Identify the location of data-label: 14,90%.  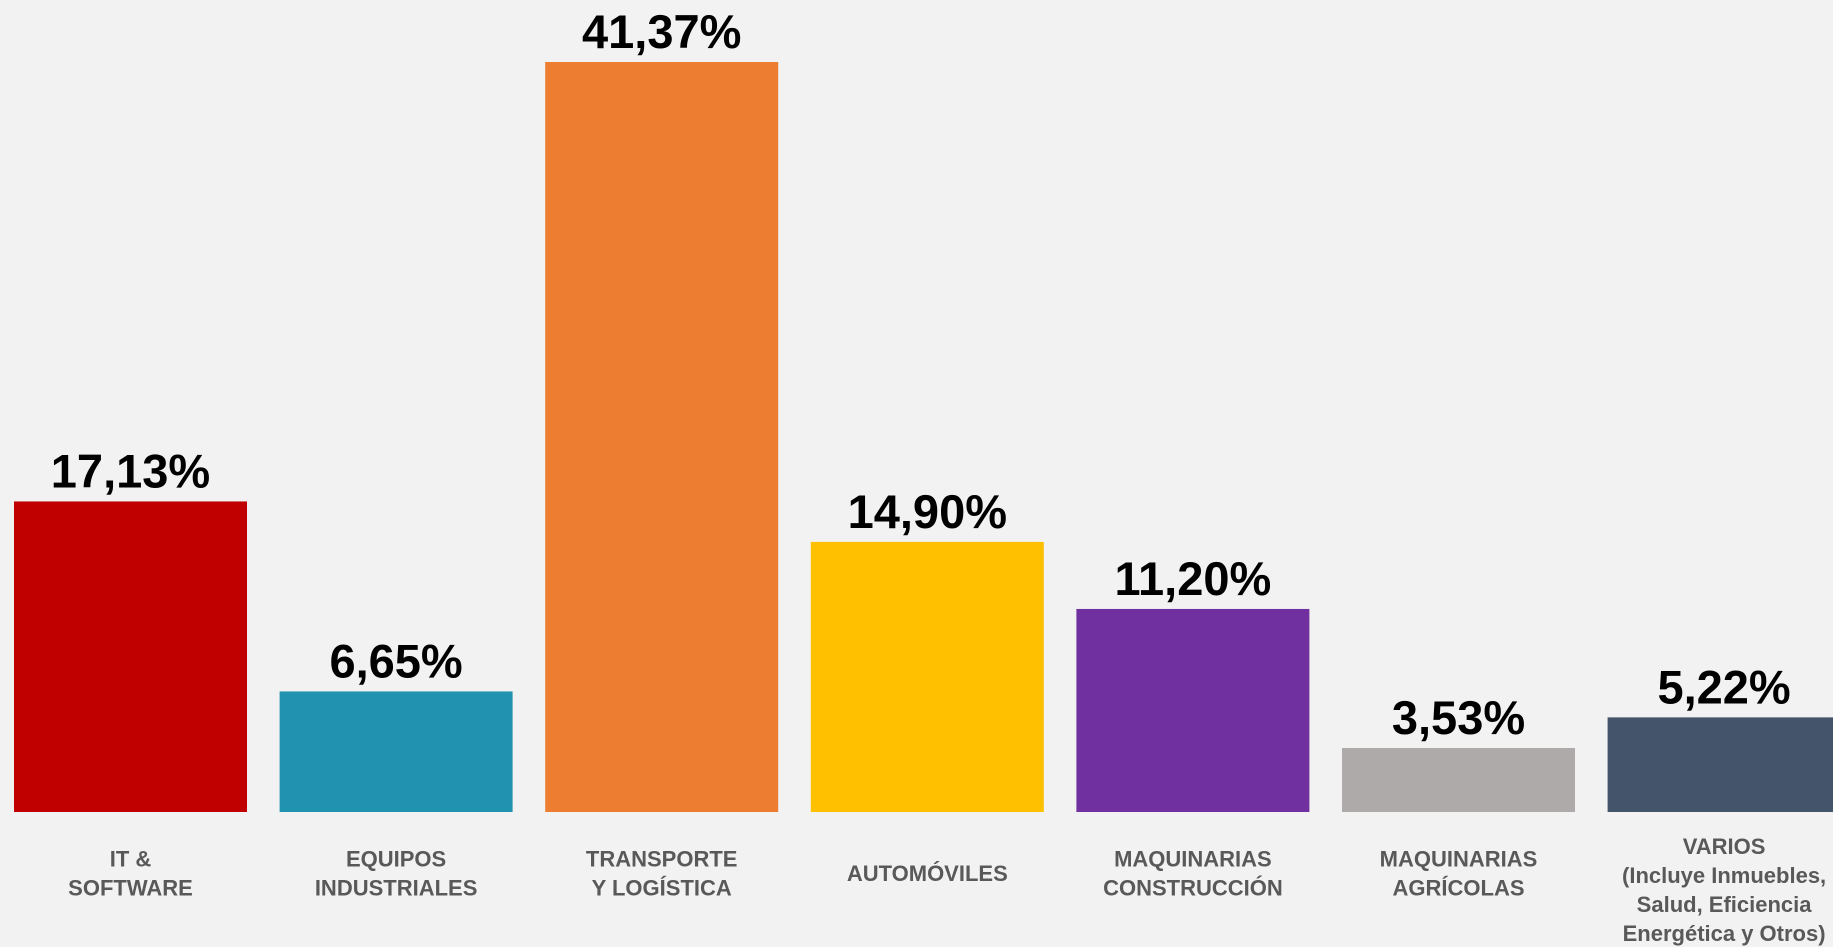
(927, 511).